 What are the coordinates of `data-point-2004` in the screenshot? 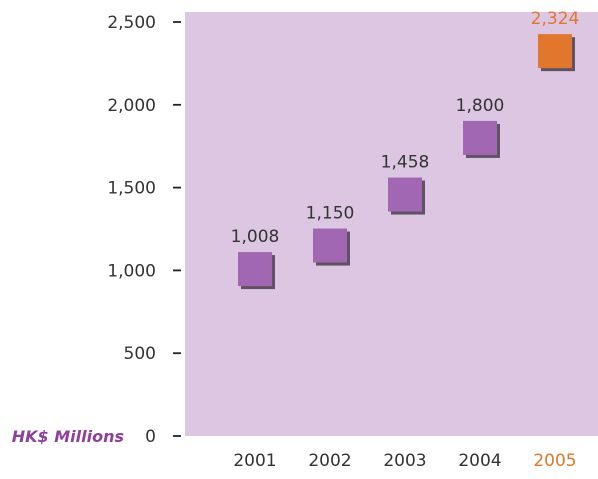 It's located at (481, 139).